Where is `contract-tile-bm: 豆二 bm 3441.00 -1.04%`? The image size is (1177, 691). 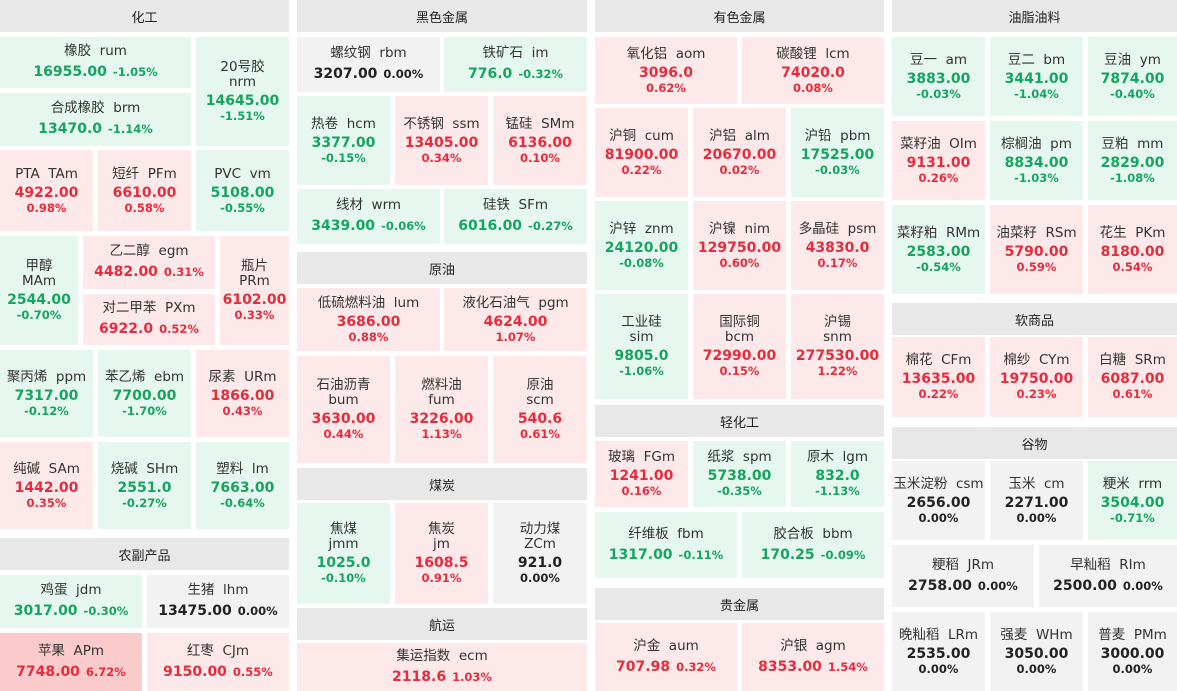
contract-tile-bm: 豆二 bm 3441.00 -1.04% is located at coordinates (1036, 76).